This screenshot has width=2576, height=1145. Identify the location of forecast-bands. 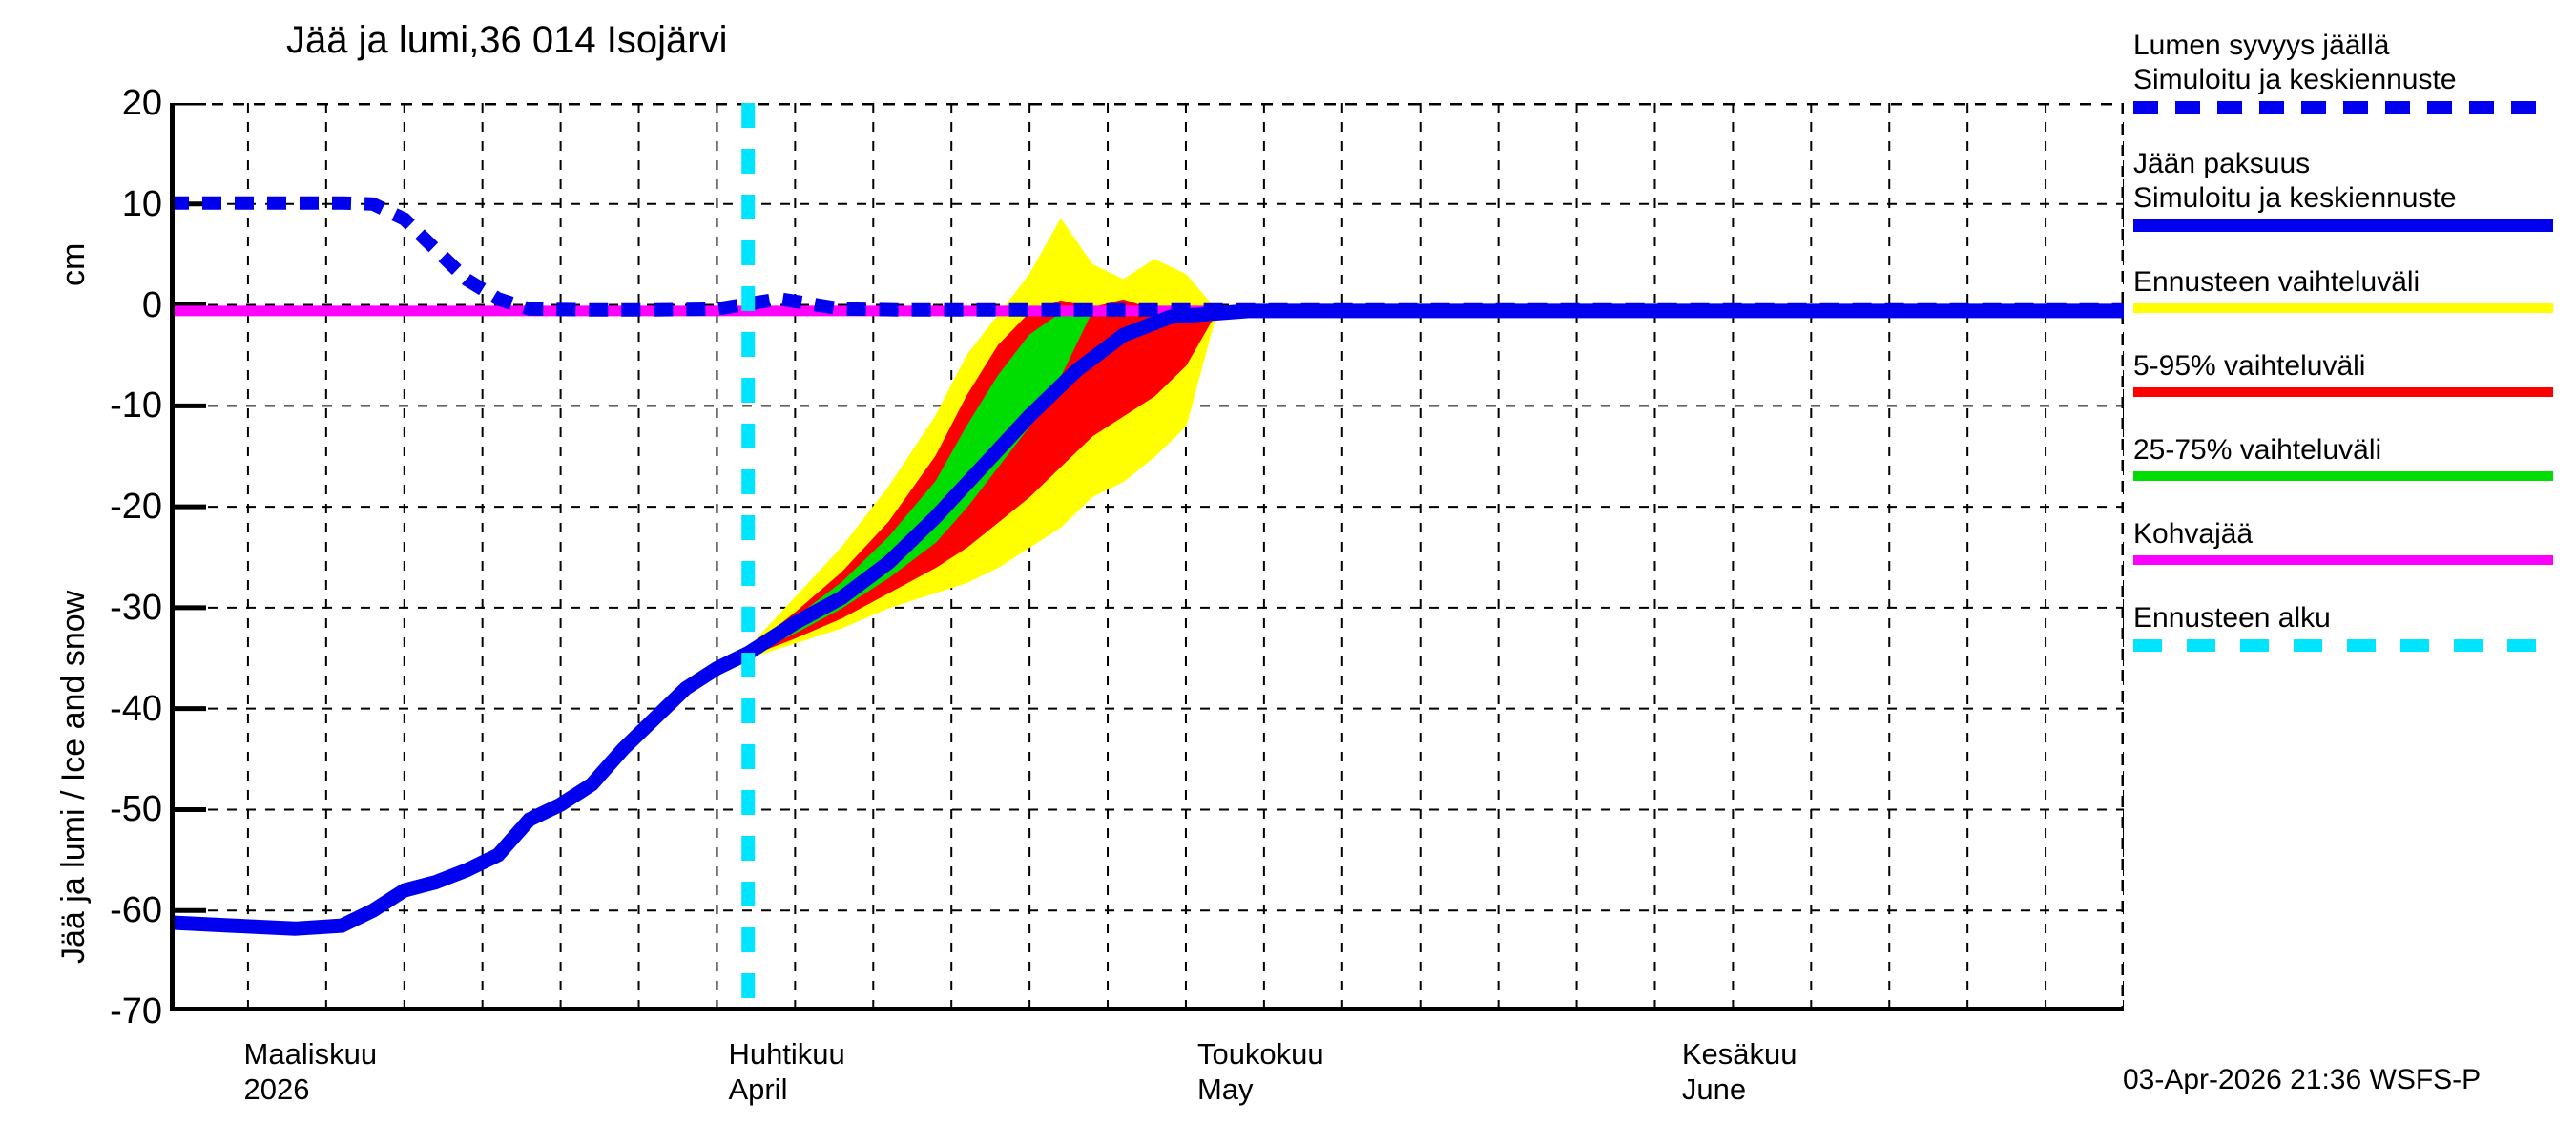
(982, 438).